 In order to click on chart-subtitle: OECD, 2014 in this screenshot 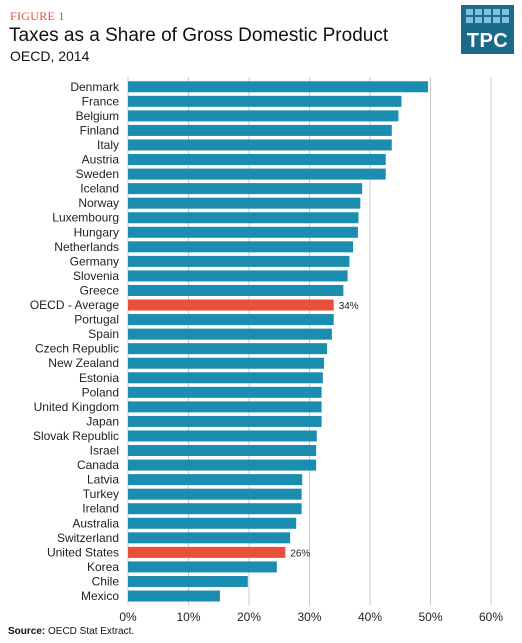, I will do `click(50, 56)`.